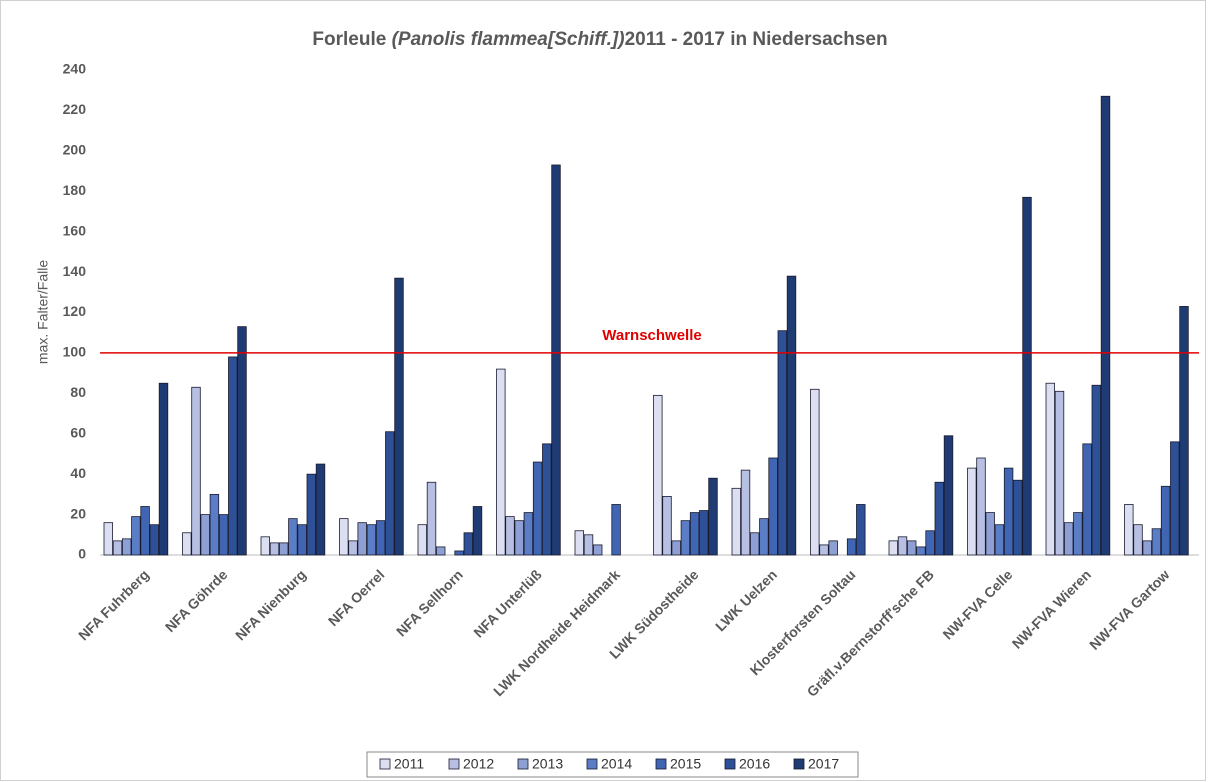 The width and height of the screenshot is (1213, 782). I want to click on y-tick-label: 100, so click(75, 352).